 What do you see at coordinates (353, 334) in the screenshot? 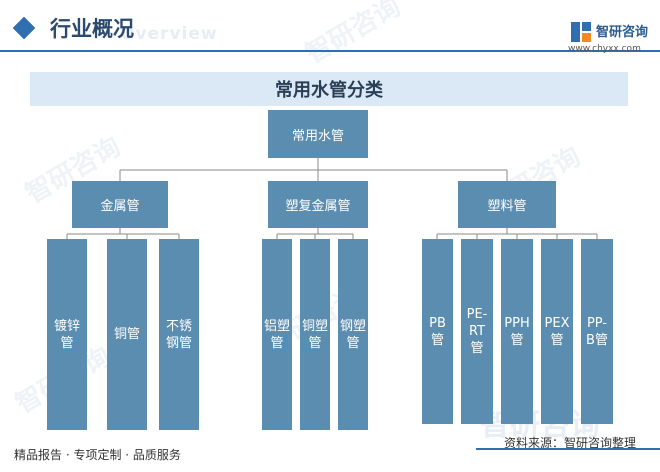
I see `leaf-node: 钢塑管` at bounding box center [353, 334].